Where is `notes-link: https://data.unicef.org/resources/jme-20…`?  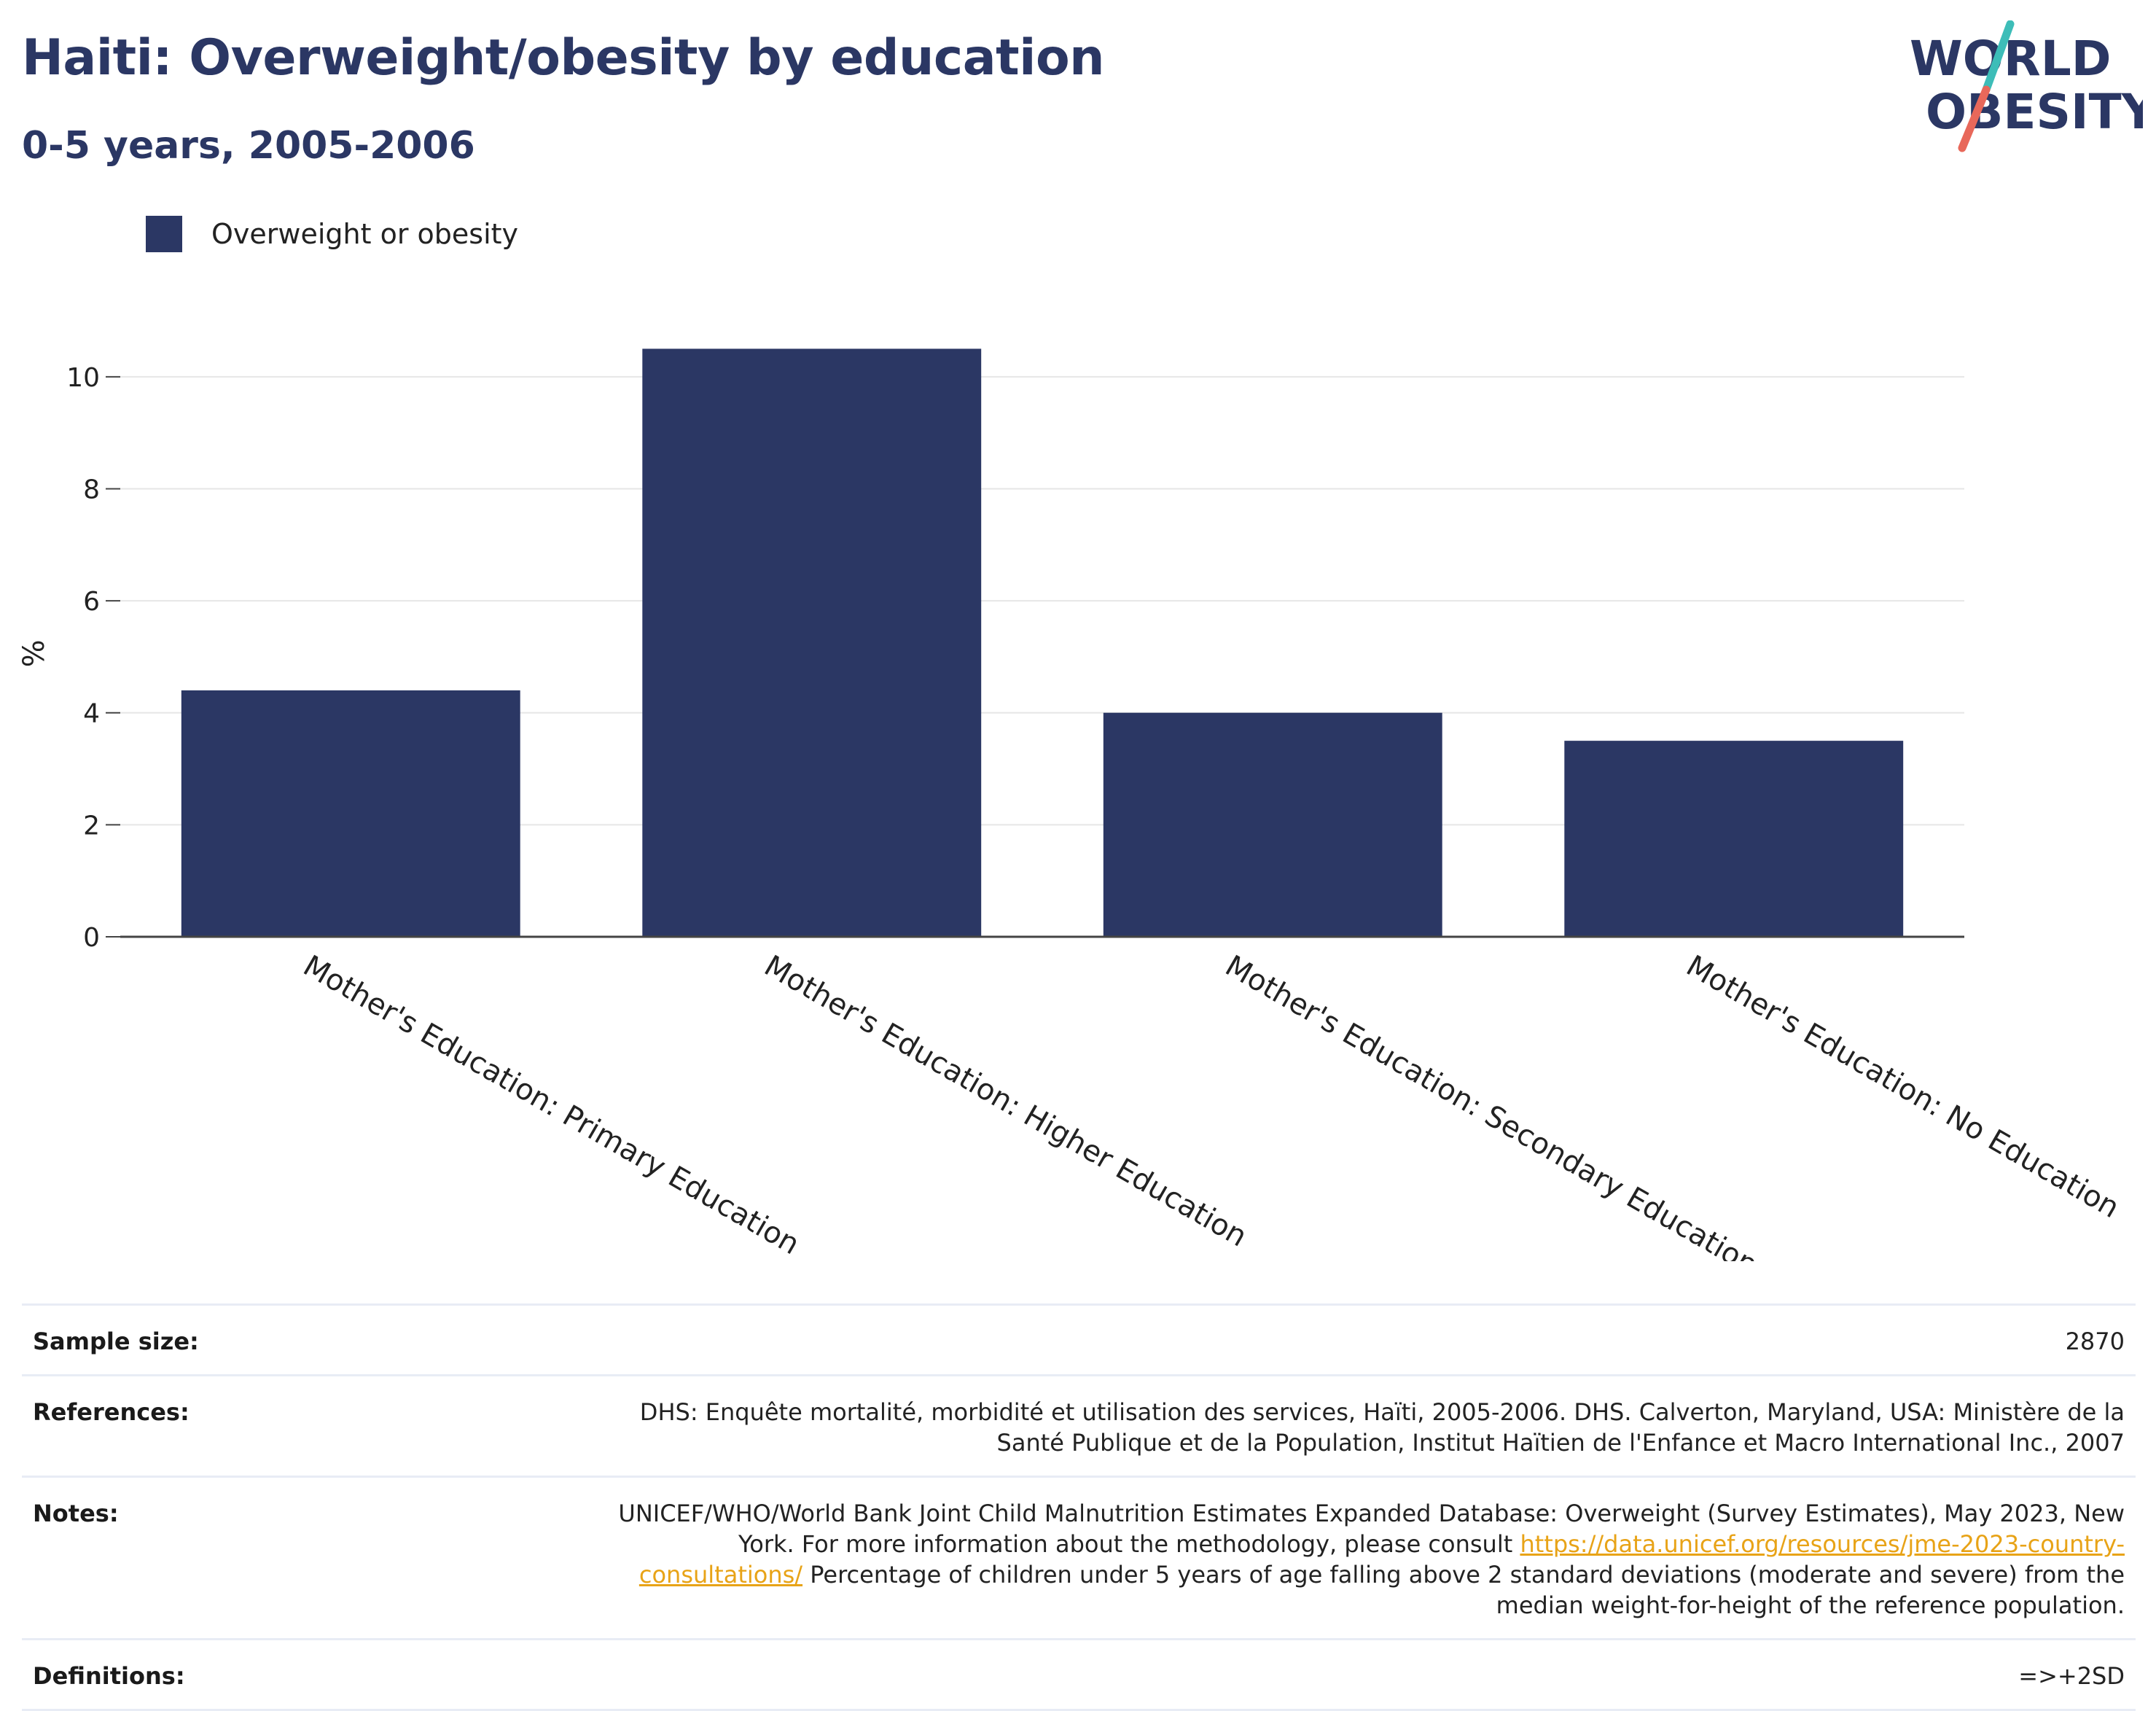 notes-link: https://data.unicef.org/resources/jme-20… is located at coordinates (1382, 1559).